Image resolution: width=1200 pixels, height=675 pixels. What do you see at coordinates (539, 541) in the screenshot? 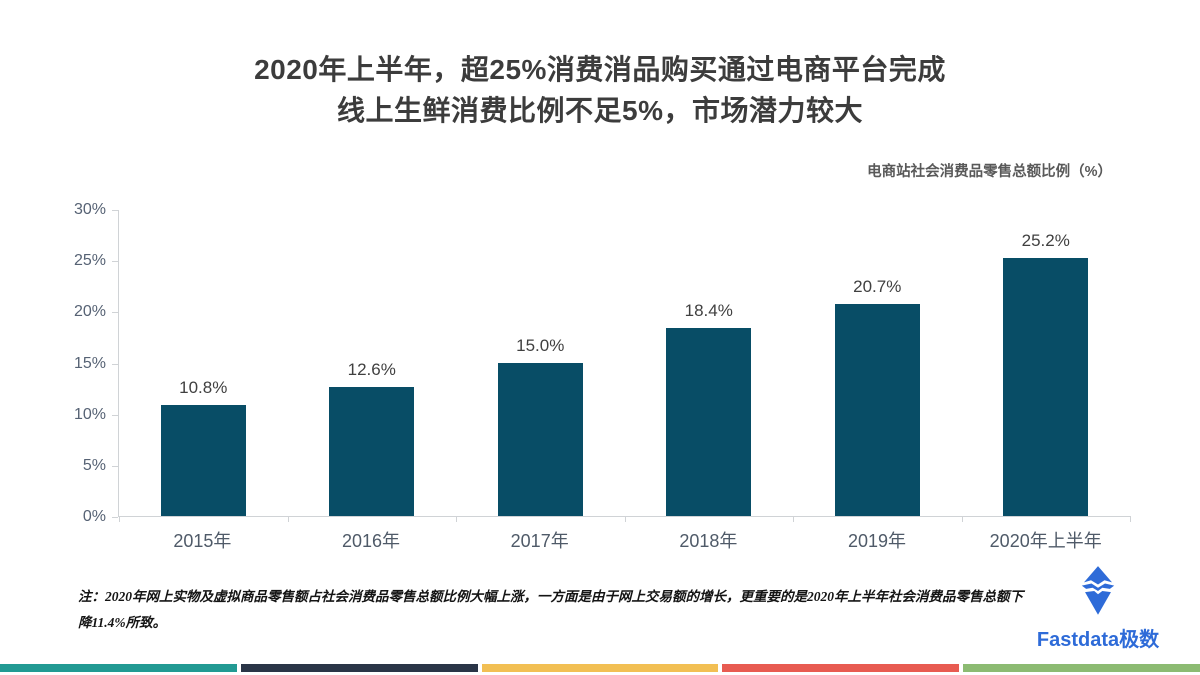
I see `x-tick-label: 2017年` at bounding box center [539, 541].